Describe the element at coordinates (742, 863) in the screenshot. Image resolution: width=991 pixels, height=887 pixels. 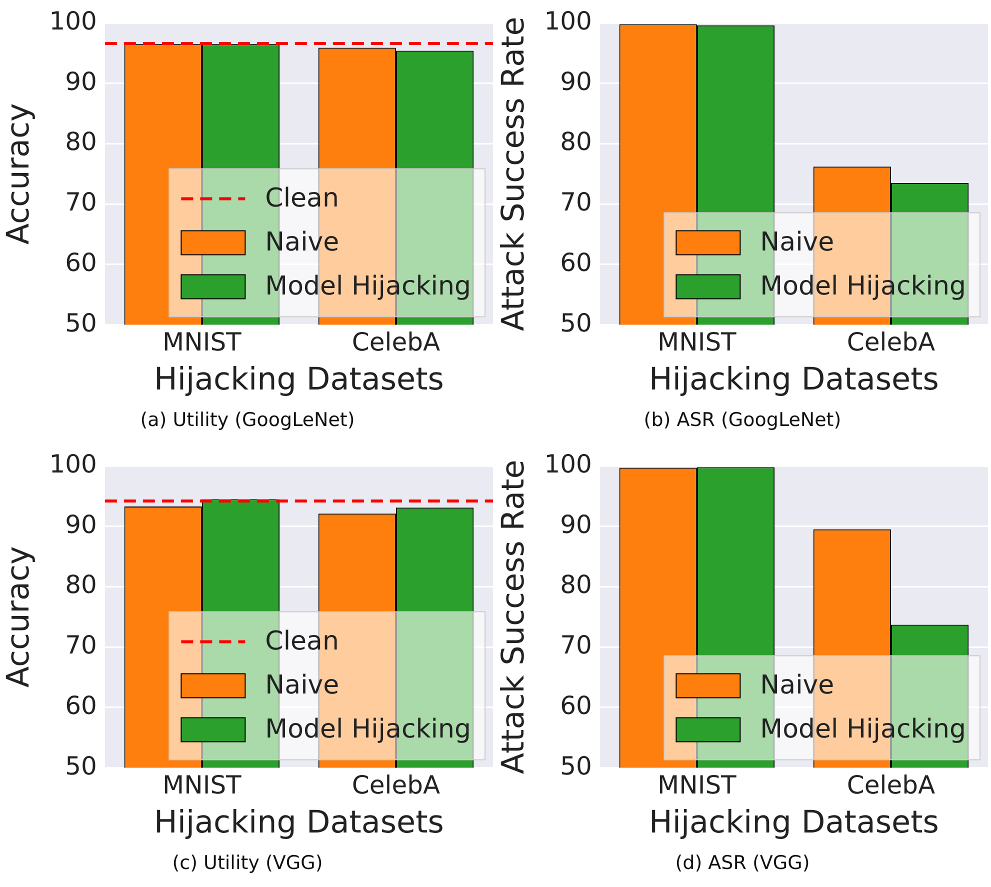
I see `text: (d) ASR (VGG)` at that location.